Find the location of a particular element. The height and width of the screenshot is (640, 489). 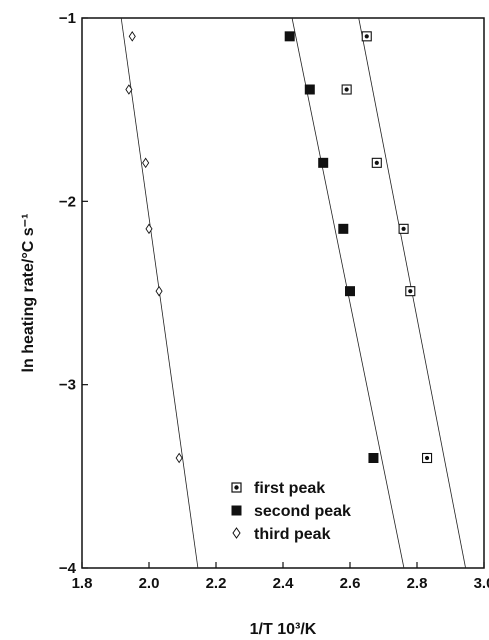

legend-marker-third-peak is located at coordinates (236, 533).